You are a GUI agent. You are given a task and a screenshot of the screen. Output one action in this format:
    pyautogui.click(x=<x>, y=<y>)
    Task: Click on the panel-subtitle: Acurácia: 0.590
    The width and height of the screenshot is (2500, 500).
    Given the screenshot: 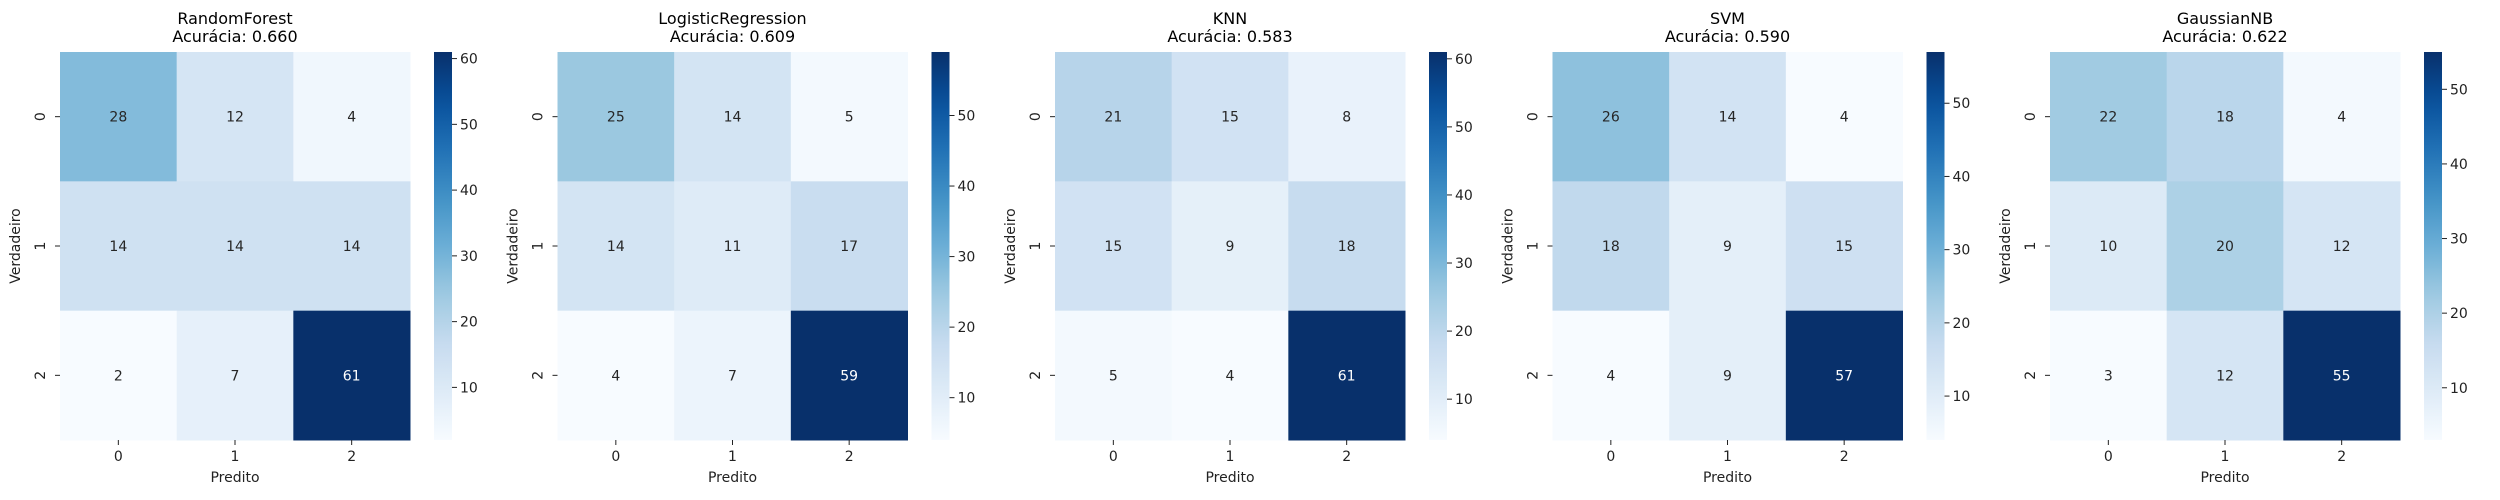 What is the action you would take?
    pyautogui.click(x=1727, y=36)
    